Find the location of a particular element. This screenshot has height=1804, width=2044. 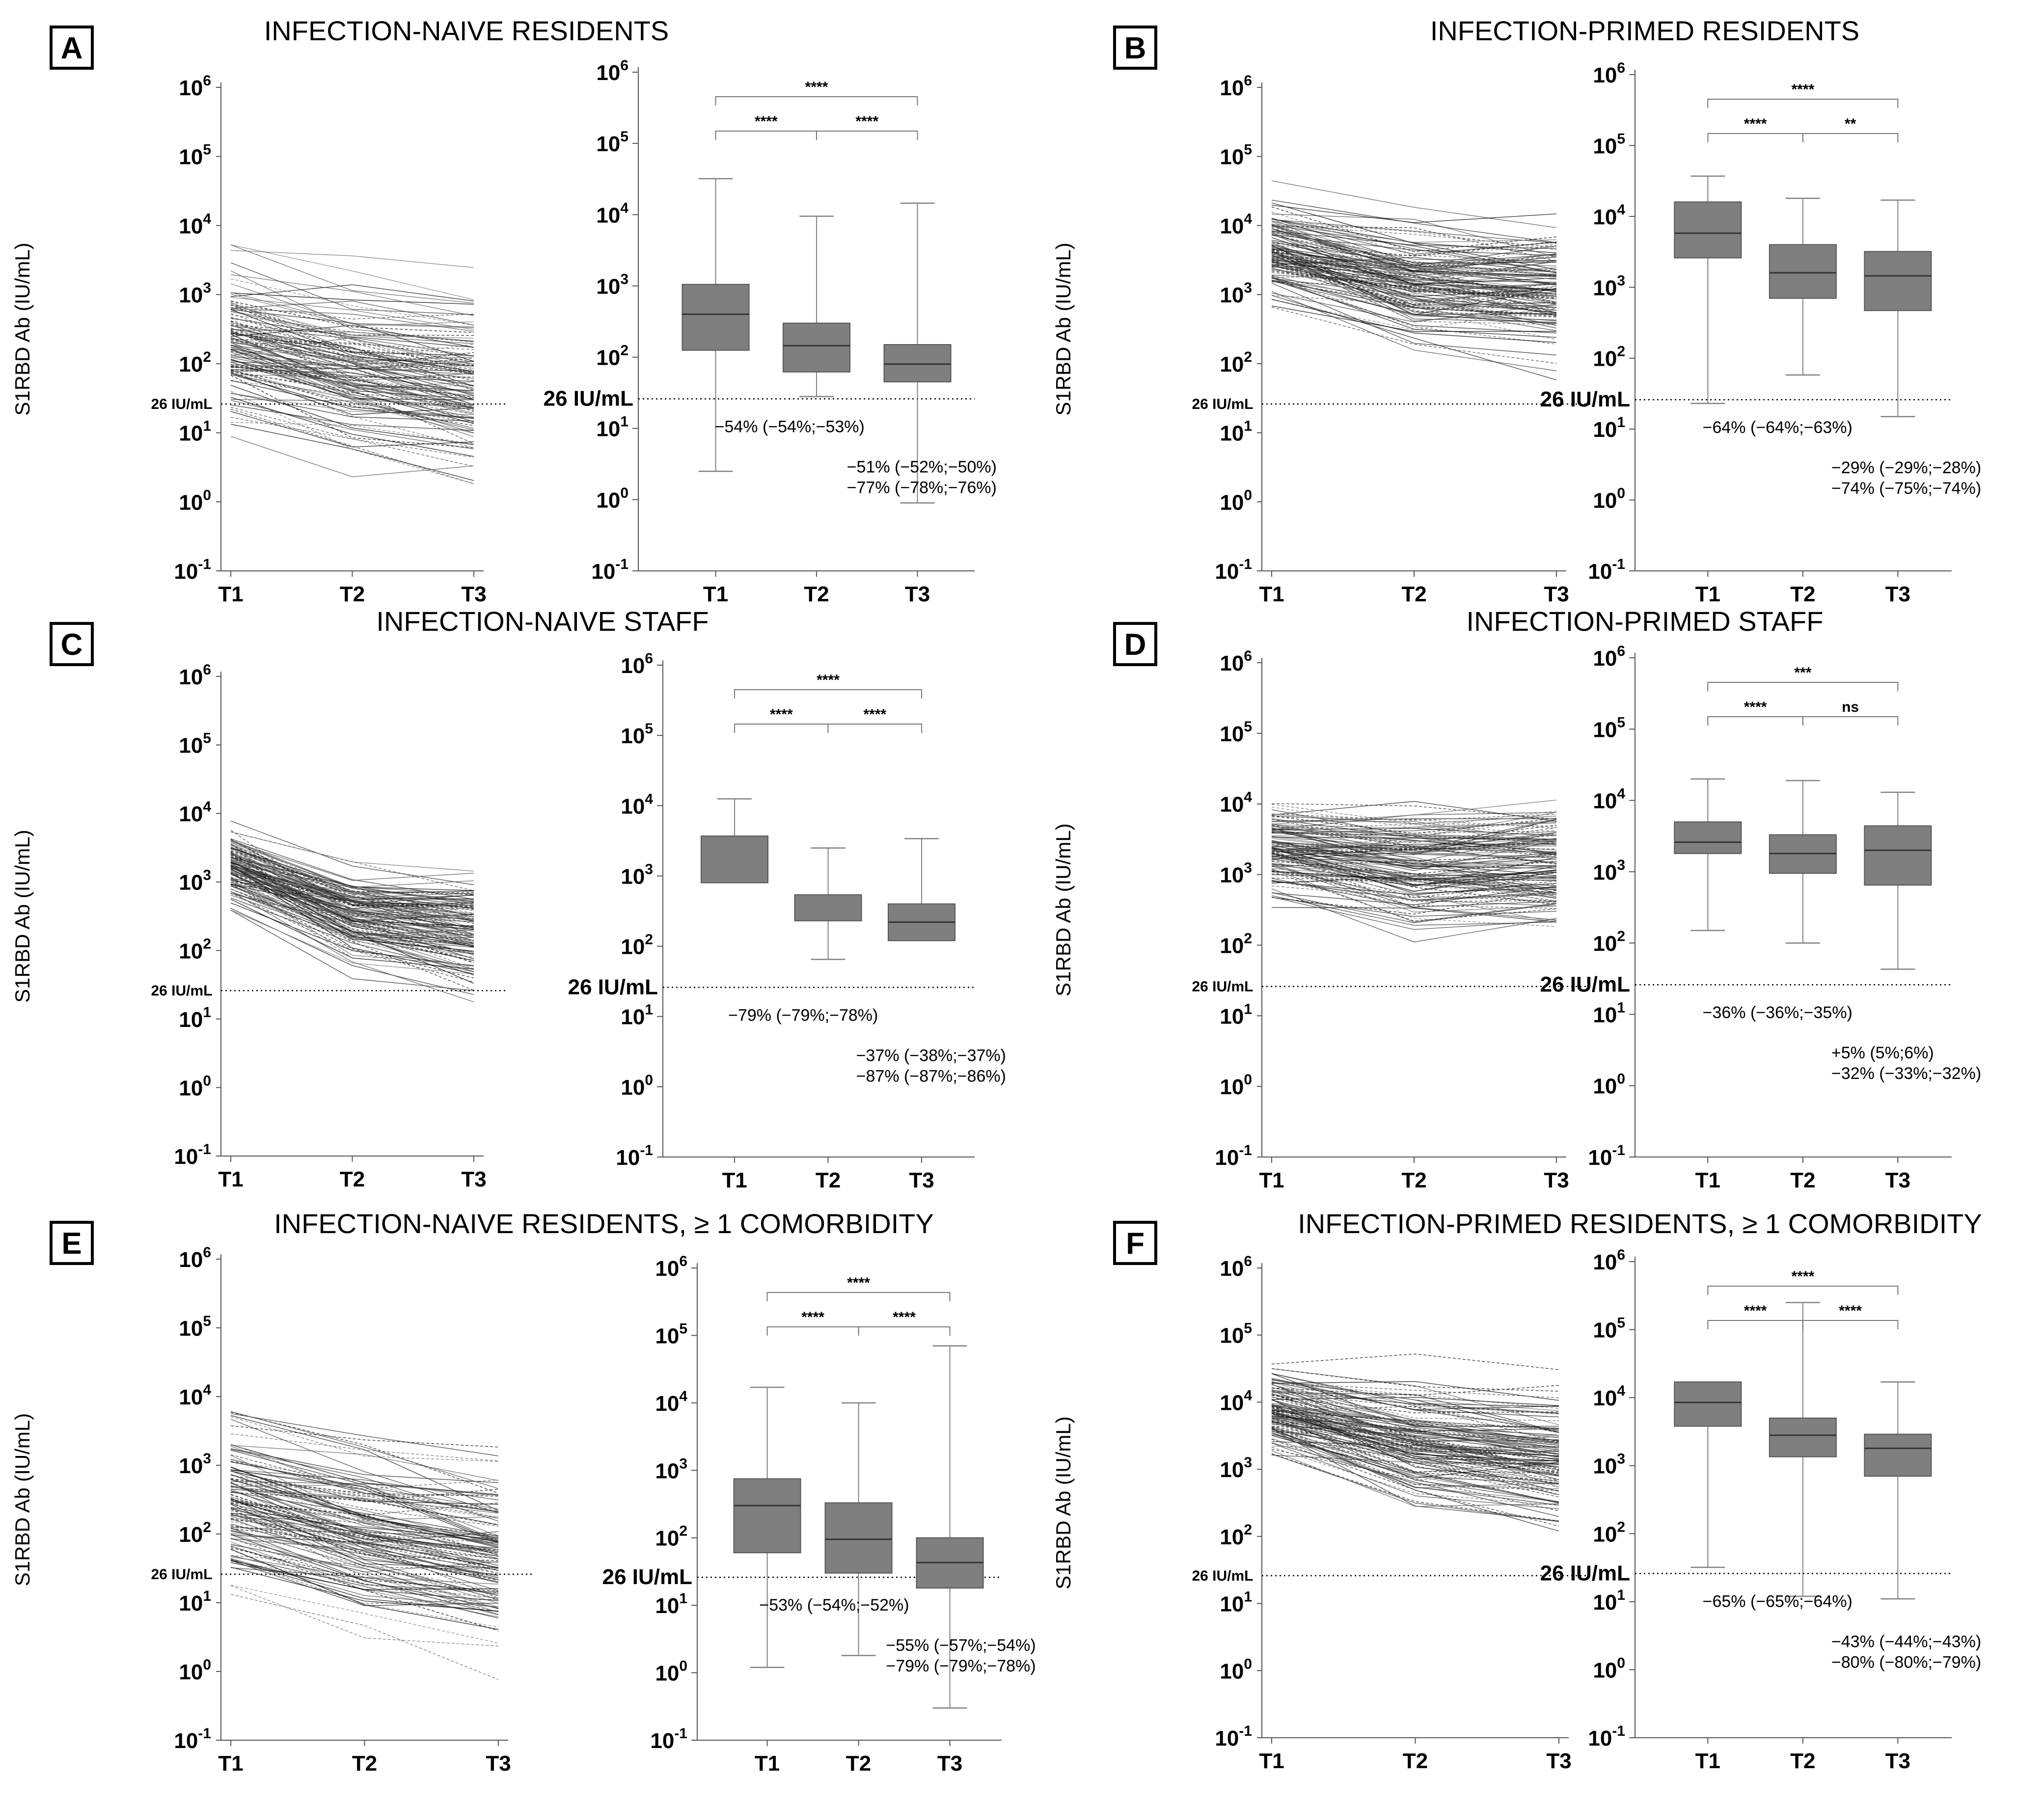

x-tick-label: T3 is located at coordinates (917, 594).